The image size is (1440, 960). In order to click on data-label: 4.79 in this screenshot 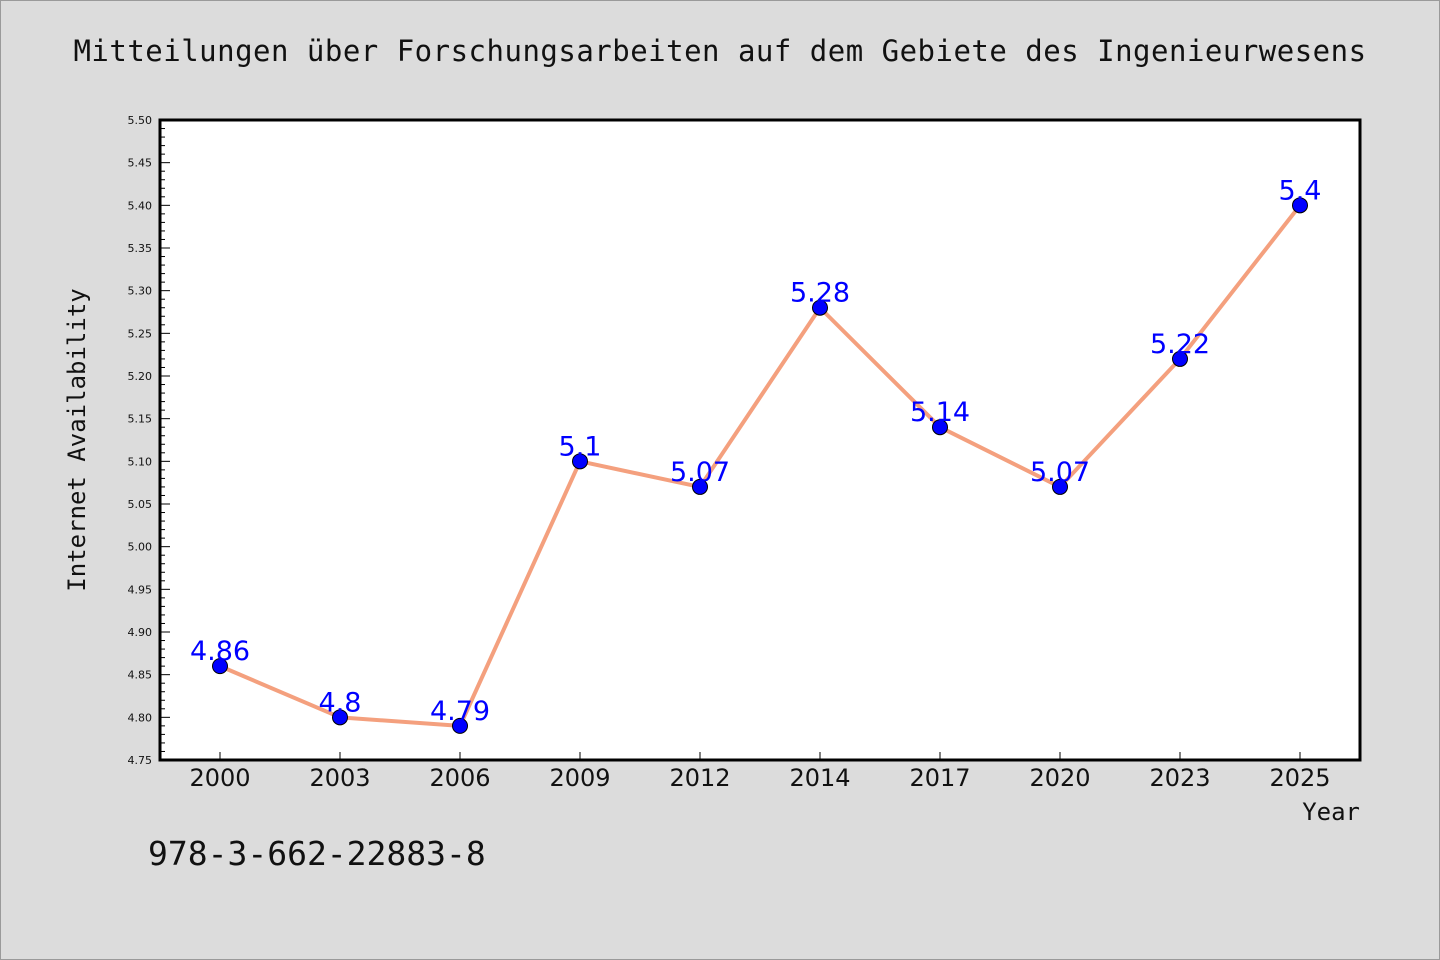, I will do `click(460, 711)`.